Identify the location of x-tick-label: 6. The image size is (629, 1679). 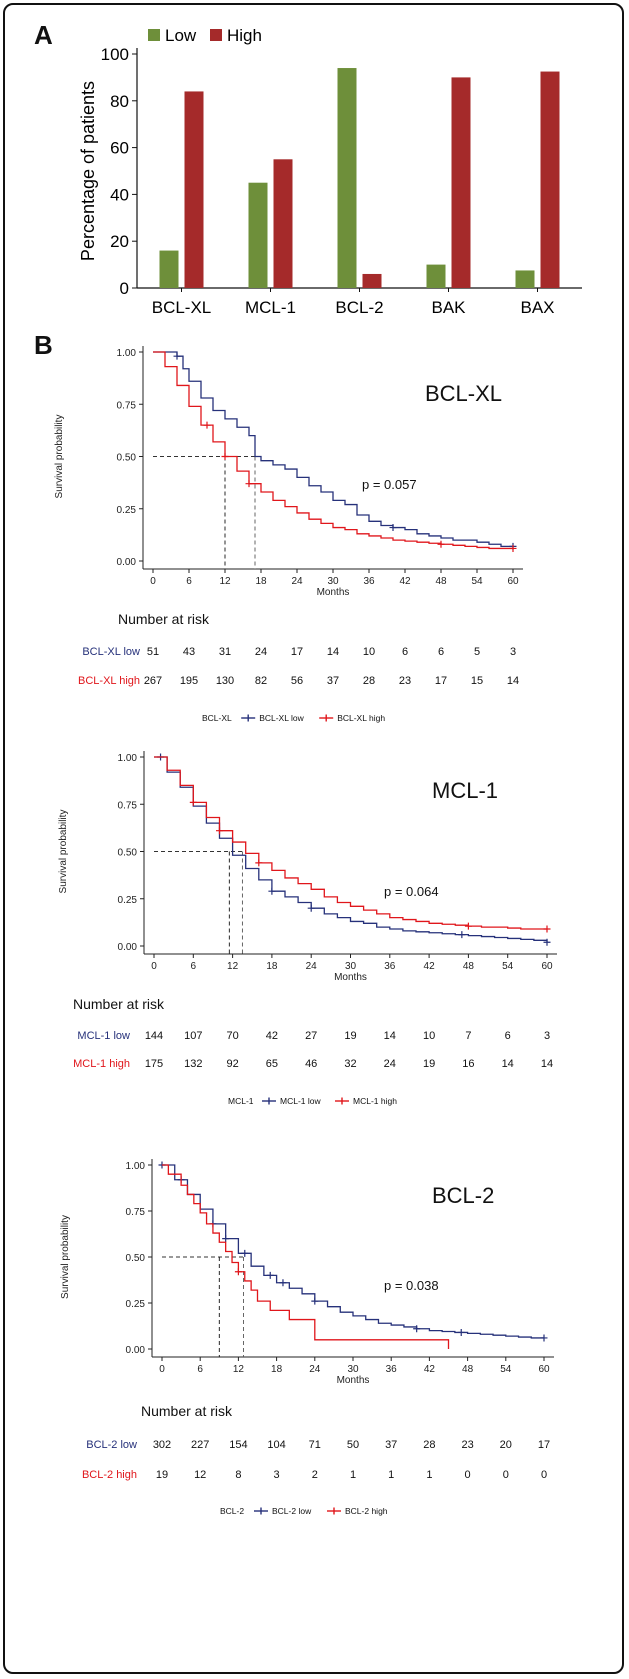
(200, 1369).